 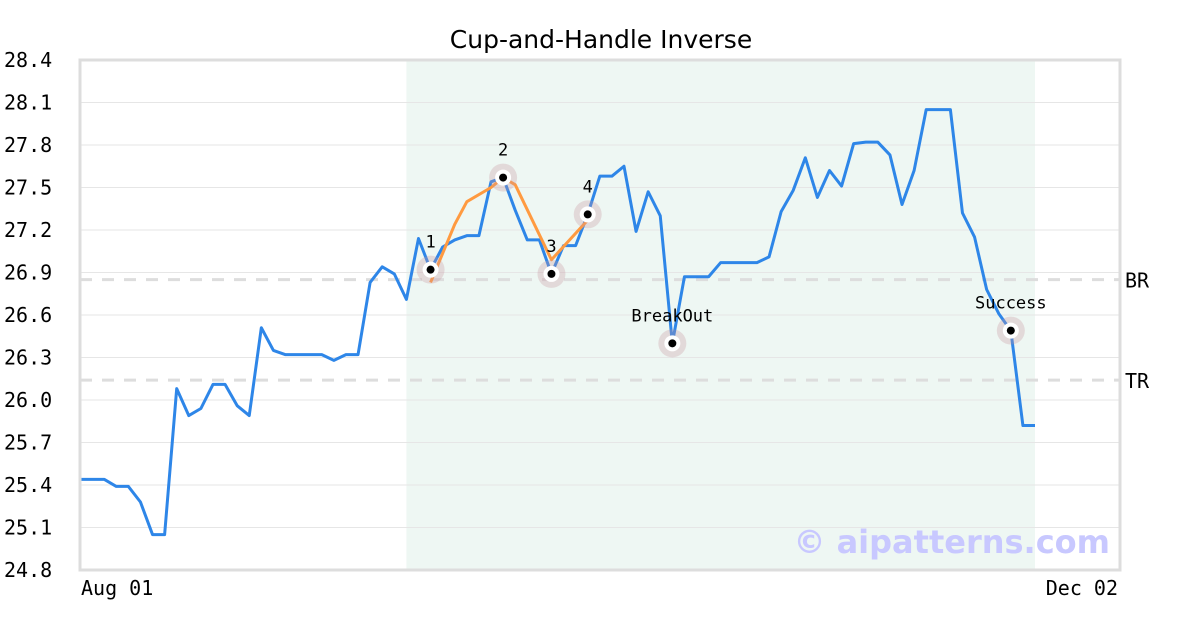 I want to click on y-tick-label: 27.2, so click(x=28, y=230).